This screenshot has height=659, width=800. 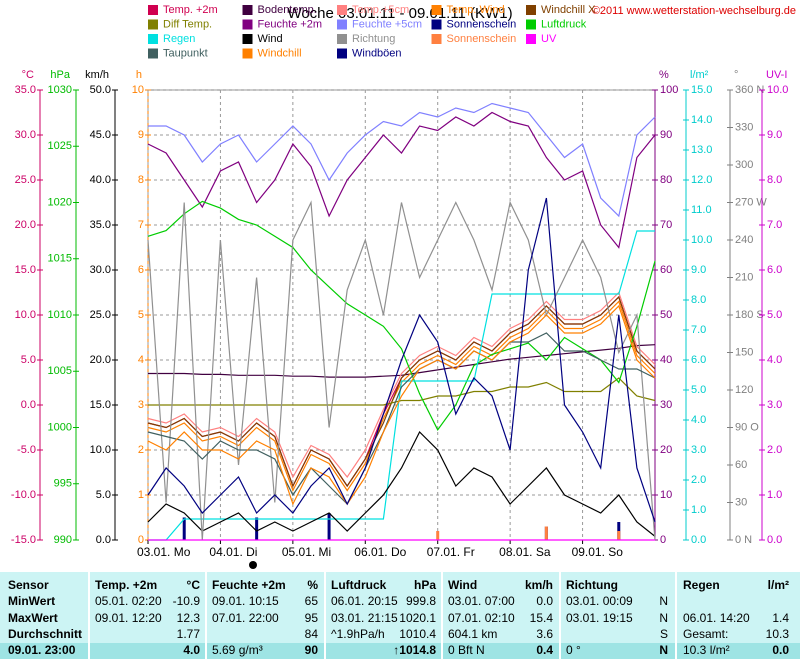 I want to click on table-cell: ^1.9hPa/h, so click(x=358, y=634).